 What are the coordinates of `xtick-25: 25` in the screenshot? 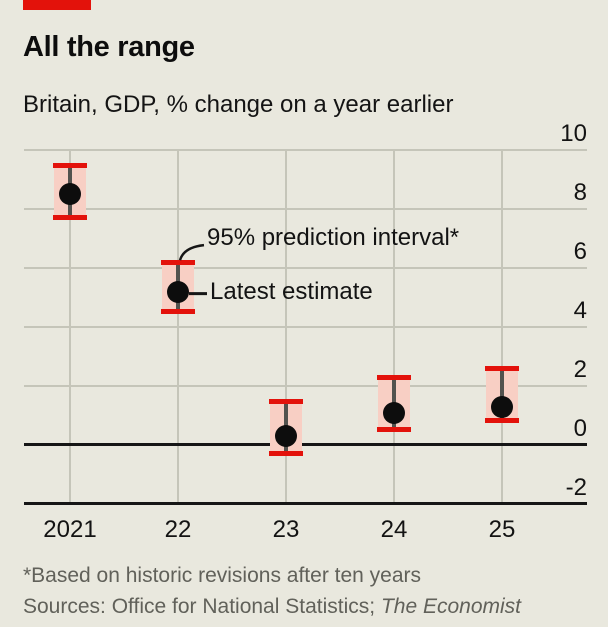 It's located at (502, 529).